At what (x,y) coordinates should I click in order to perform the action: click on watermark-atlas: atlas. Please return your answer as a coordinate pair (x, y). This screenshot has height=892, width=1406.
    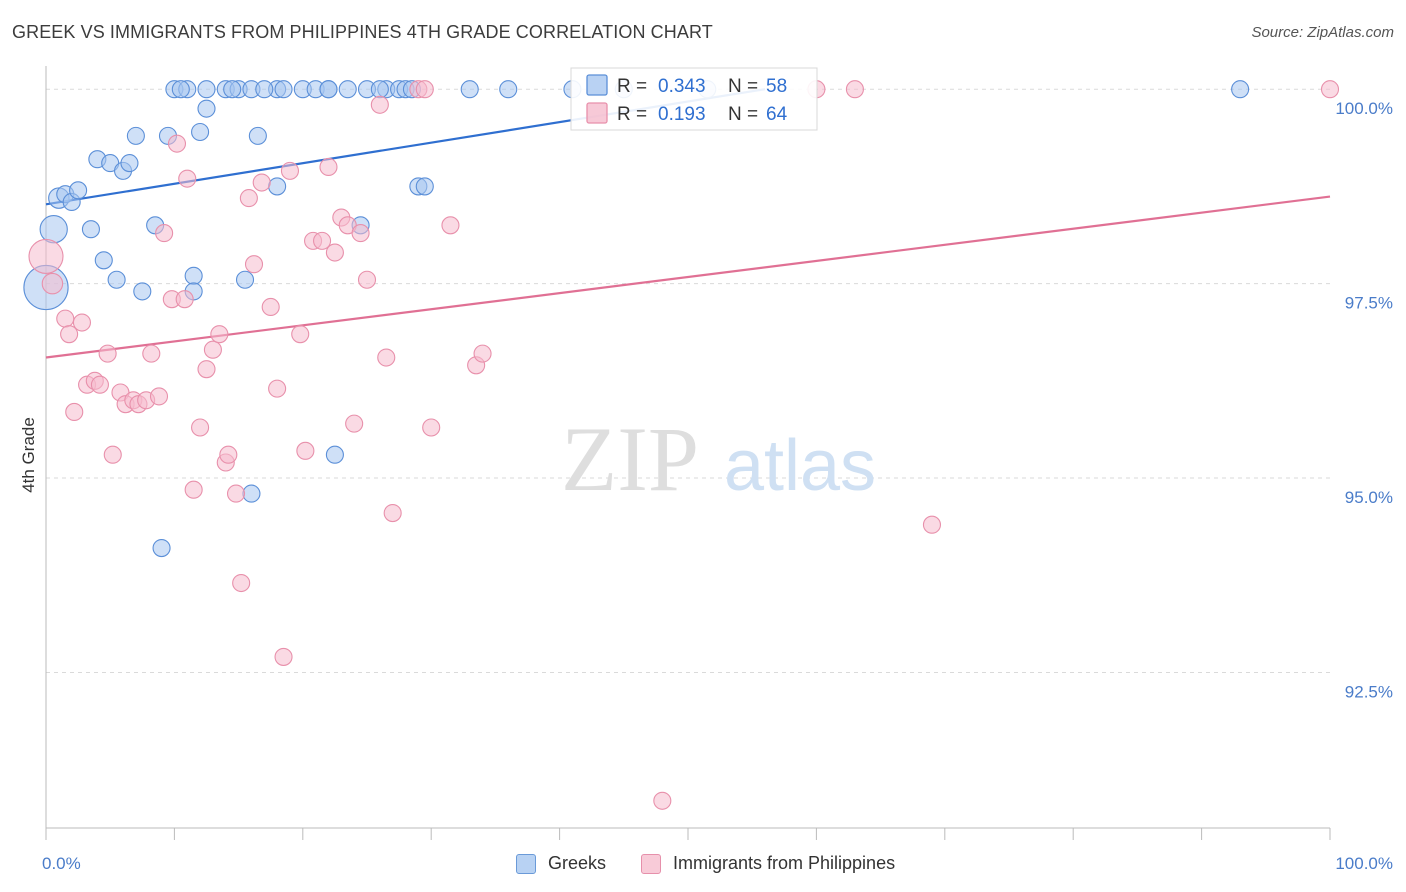
    Looking at the image, I should click on (800, 466).